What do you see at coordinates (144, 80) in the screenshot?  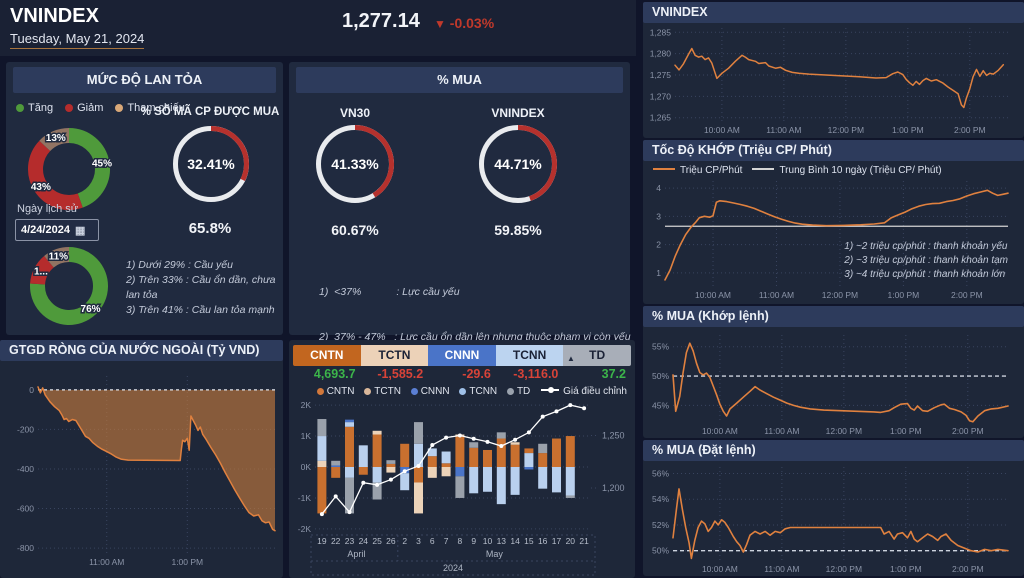 I see `panel-spread-title: MỨC ĐỘ LAN TỎA` at bounding box center [144, 80].